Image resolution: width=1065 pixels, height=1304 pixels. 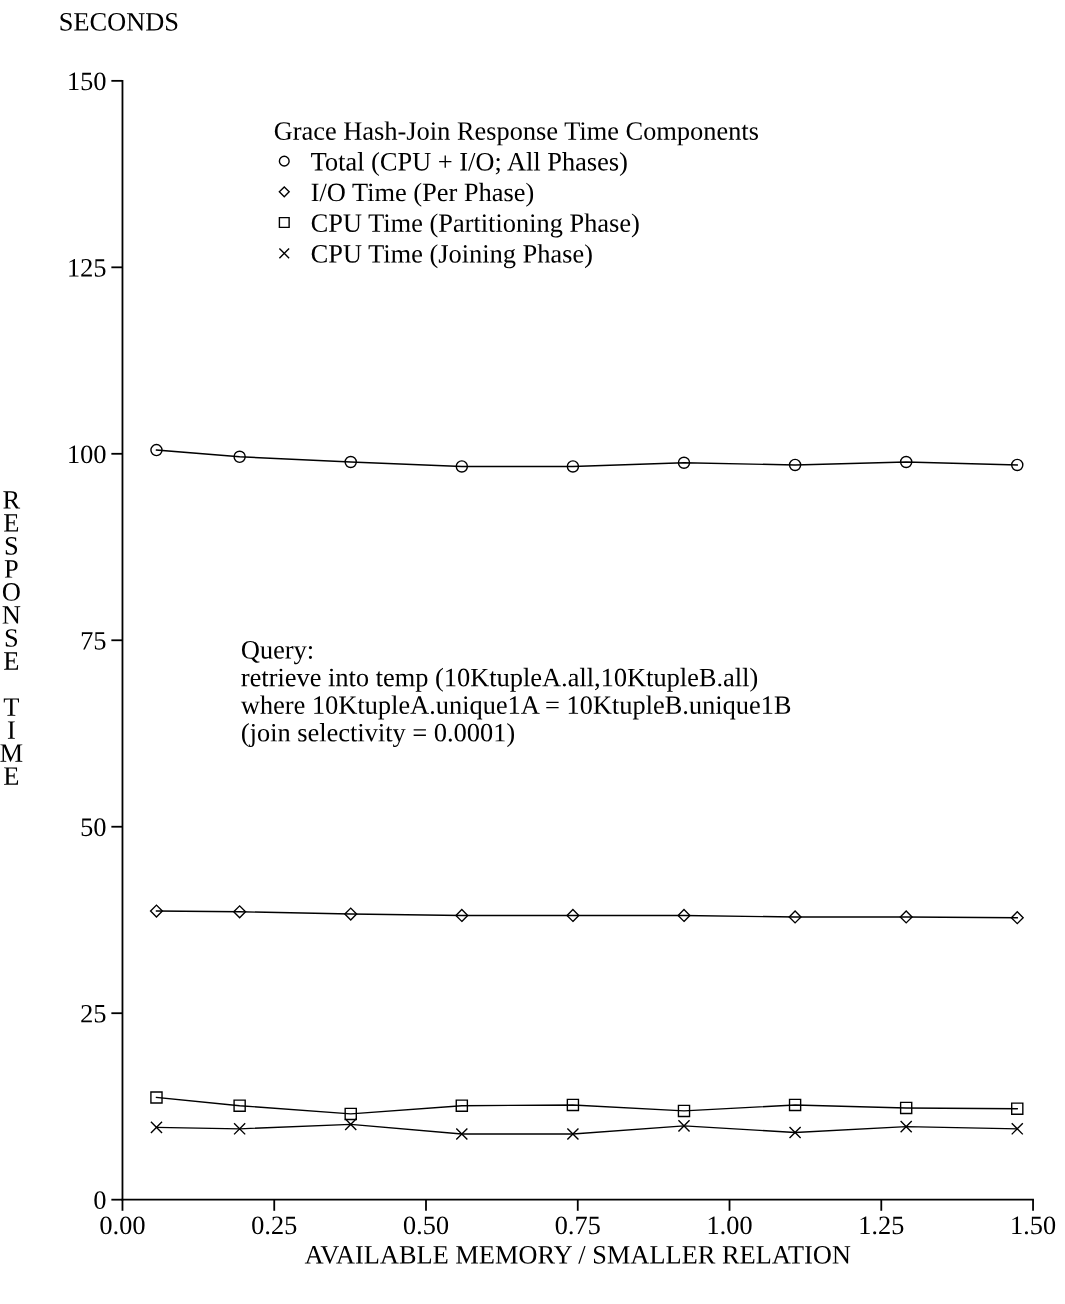 What do you see at coordinates (87, 81) in the screenshot?
I see `y-tick-label: 150` at bounding box center [87, 81].